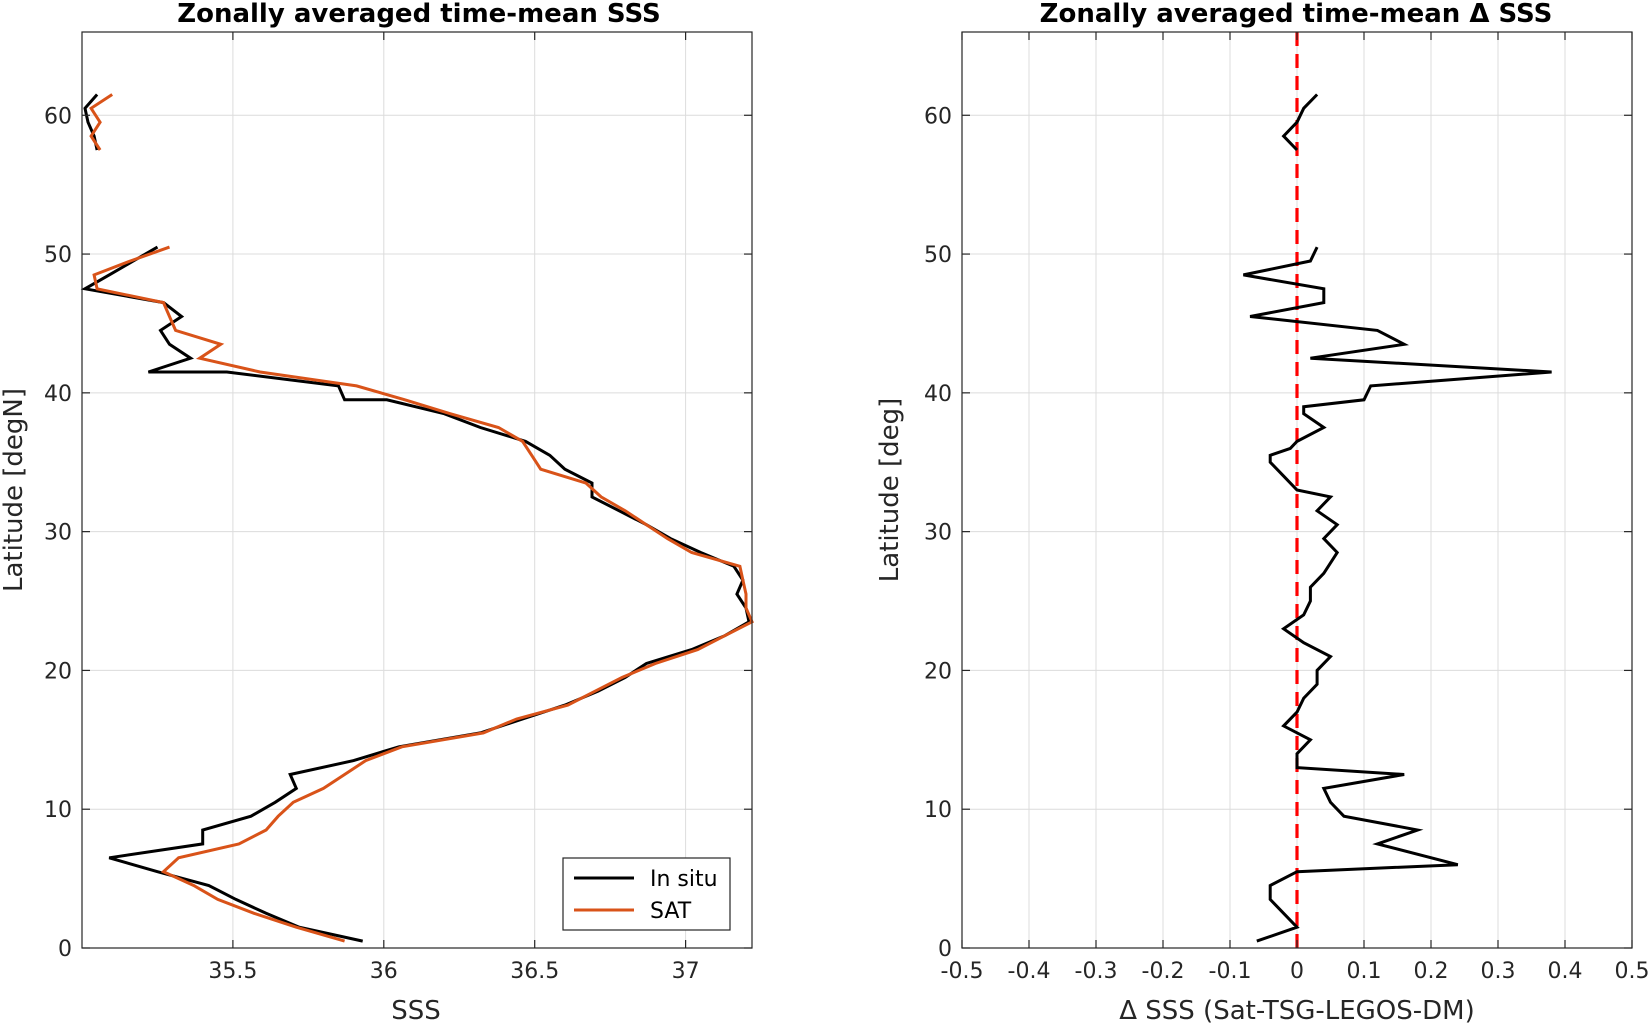  What do you see at coordinates (671, 911) in the screenshot?
I see `legend-label-sat: SAT` at bounding box center [671, 911].